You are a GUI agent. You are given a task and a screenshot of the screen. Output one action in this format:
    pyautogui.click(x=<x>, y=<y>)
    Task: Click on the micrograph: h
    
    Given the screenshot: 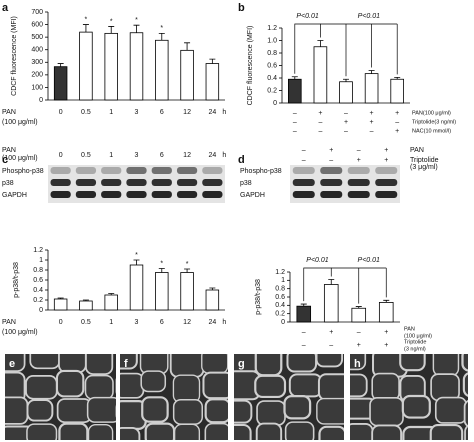 What is the action you would take?
    pyautogui.click(x=409, y=397)
    